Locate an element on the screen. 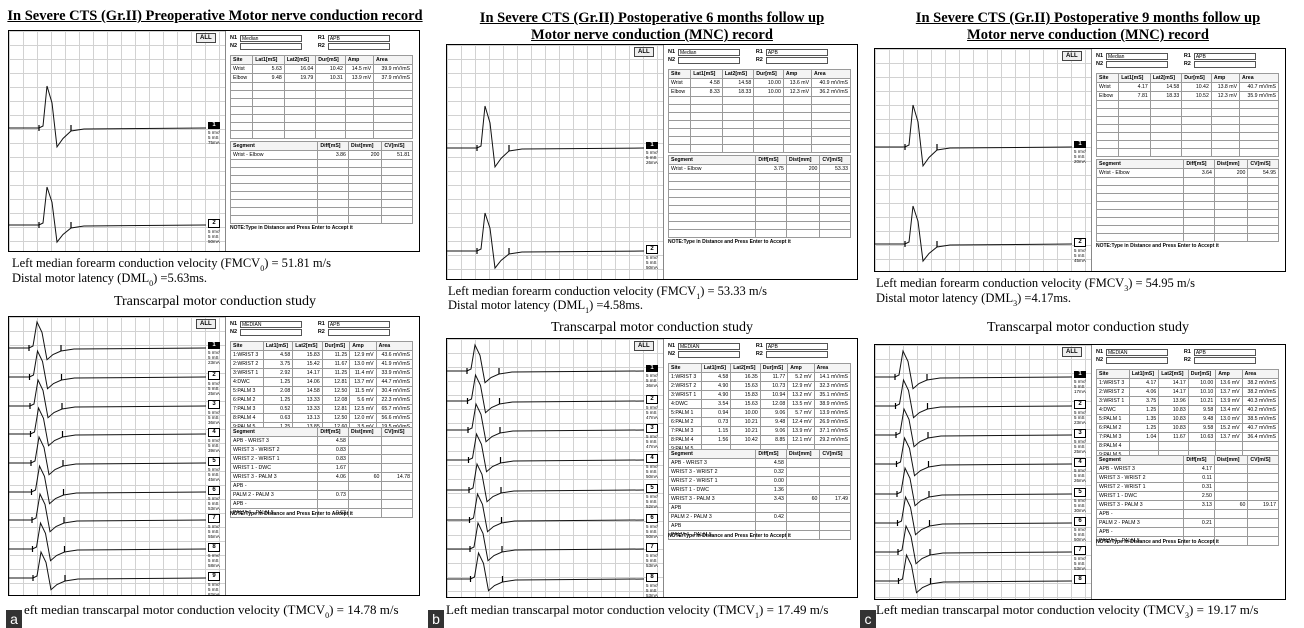  site-row: Wrist 5.63 16.04 10.42 14.5 mV 39.9 mV/mS is located at coordinates (321, 69).